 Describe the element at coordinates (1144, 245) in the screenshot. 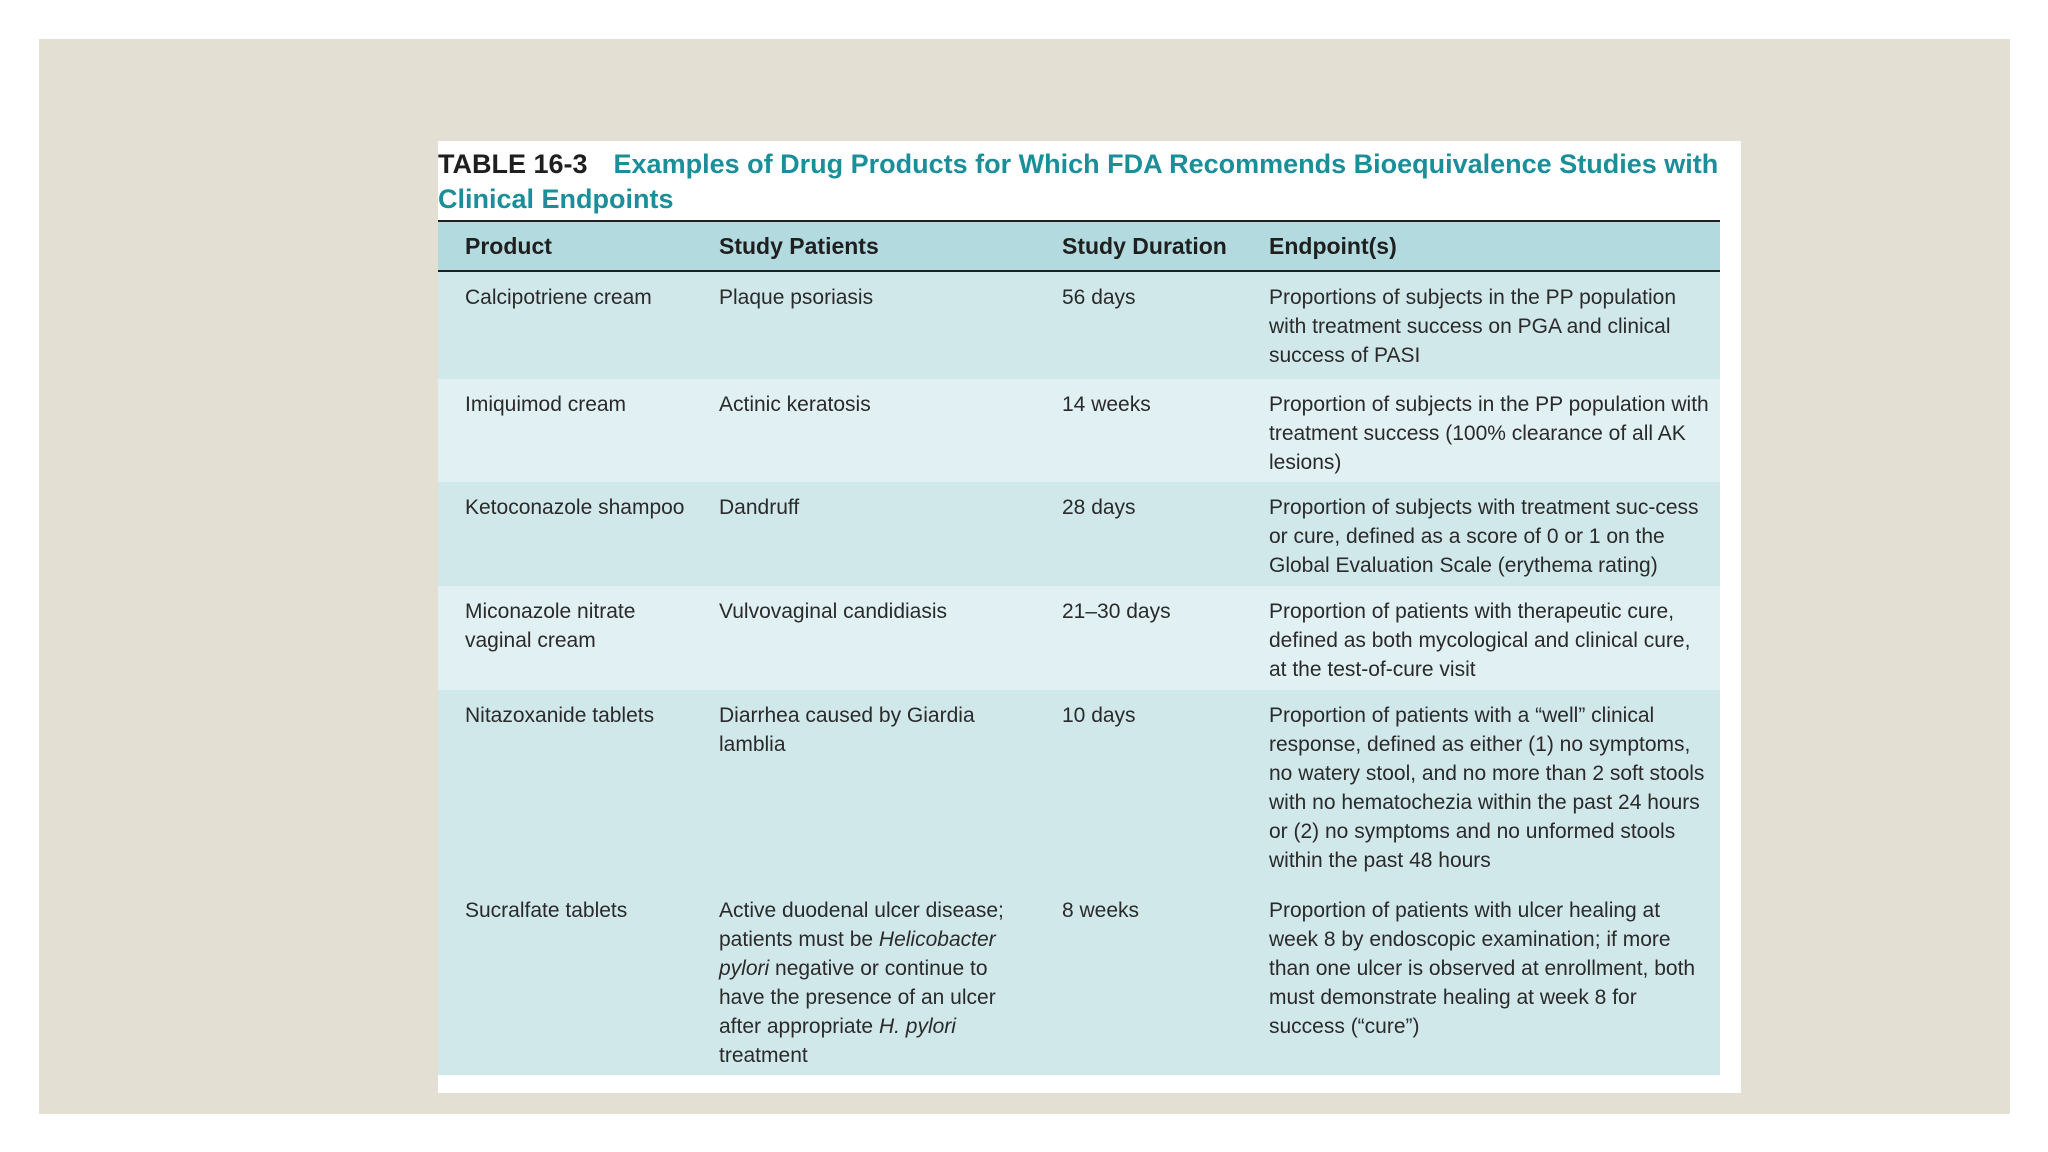

I see `header-study-duration: Study Duration` at that location.